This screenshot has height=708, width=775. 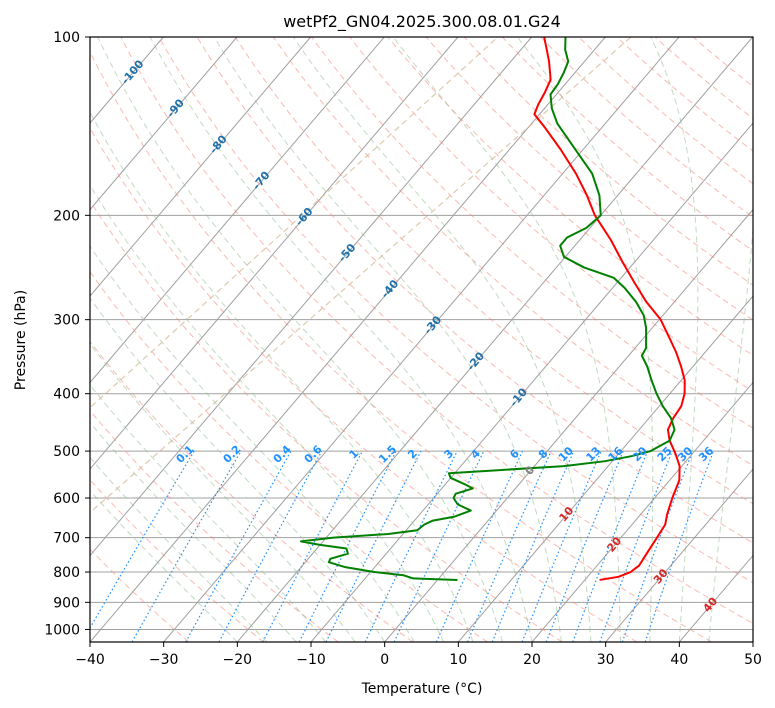 What do you see at coordinates (412, 454) in the screenshot?
I see `mixing-ratio-label: 2` at bounding box center [412, 454].